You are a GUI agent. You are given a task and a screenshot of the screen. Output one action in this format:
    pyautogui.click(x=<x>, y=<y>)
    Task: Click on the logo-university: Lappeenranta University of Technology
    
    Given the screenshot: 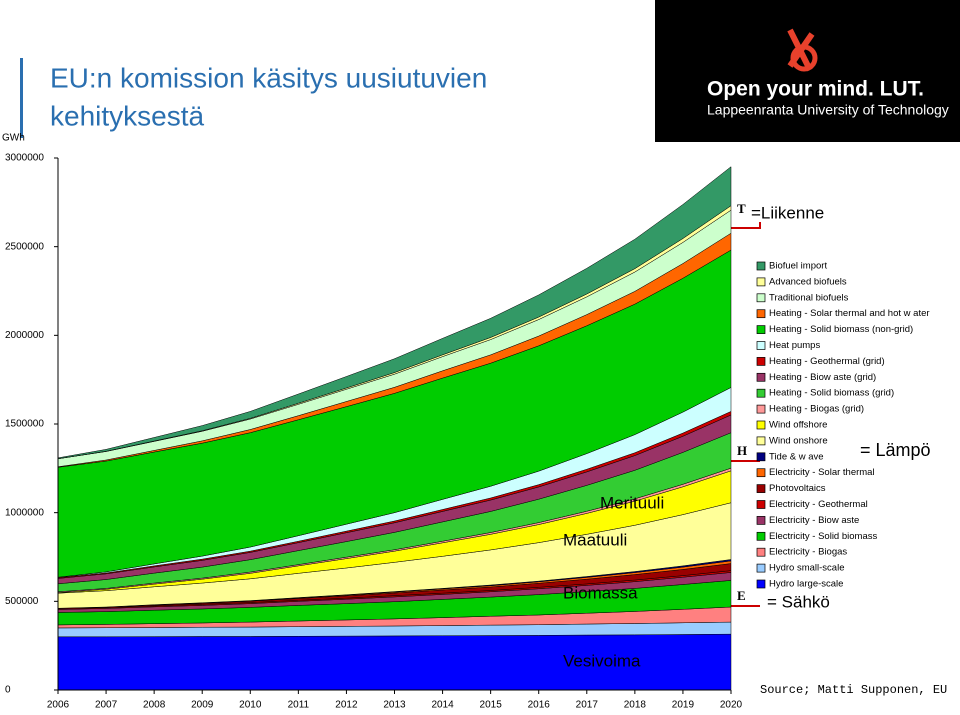 What is the action you would take?
    pyautogui.click(x=828, y=110)
    